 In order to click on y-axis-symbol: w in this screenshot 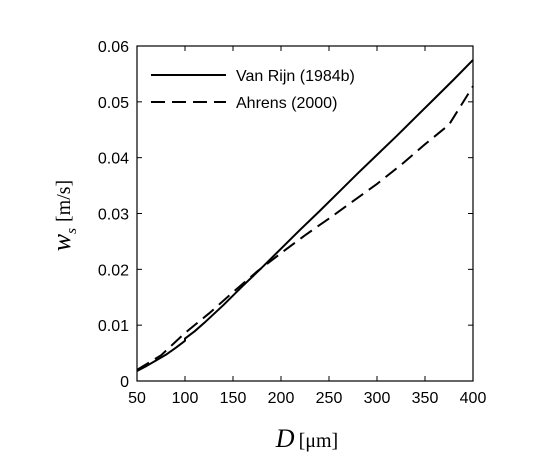, I will do `click(61, 242)`.